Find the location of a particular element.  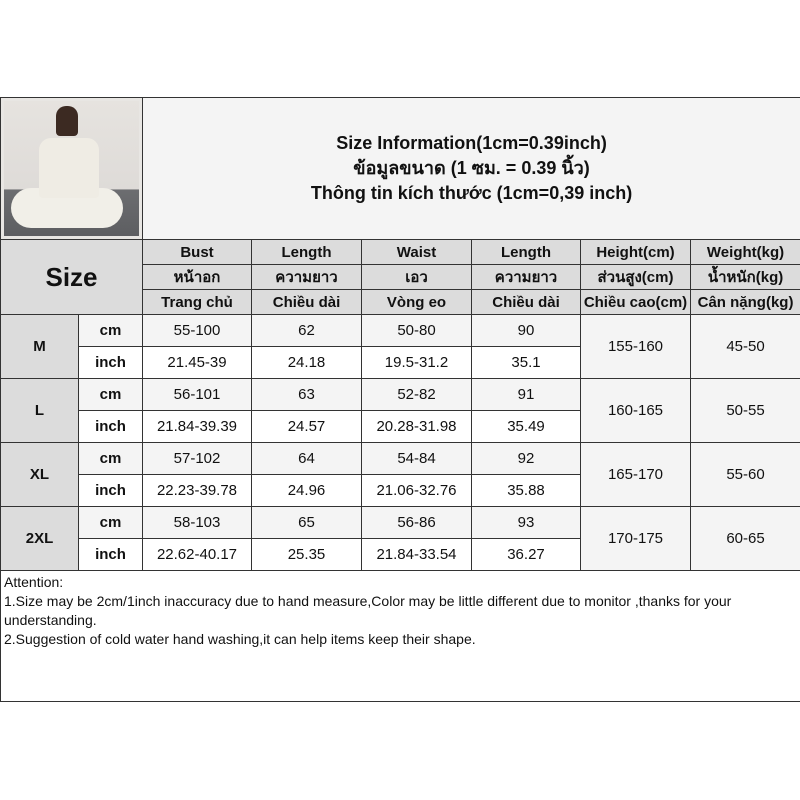

measurement-cell: 24.57 is located at coordinates (306, 426).